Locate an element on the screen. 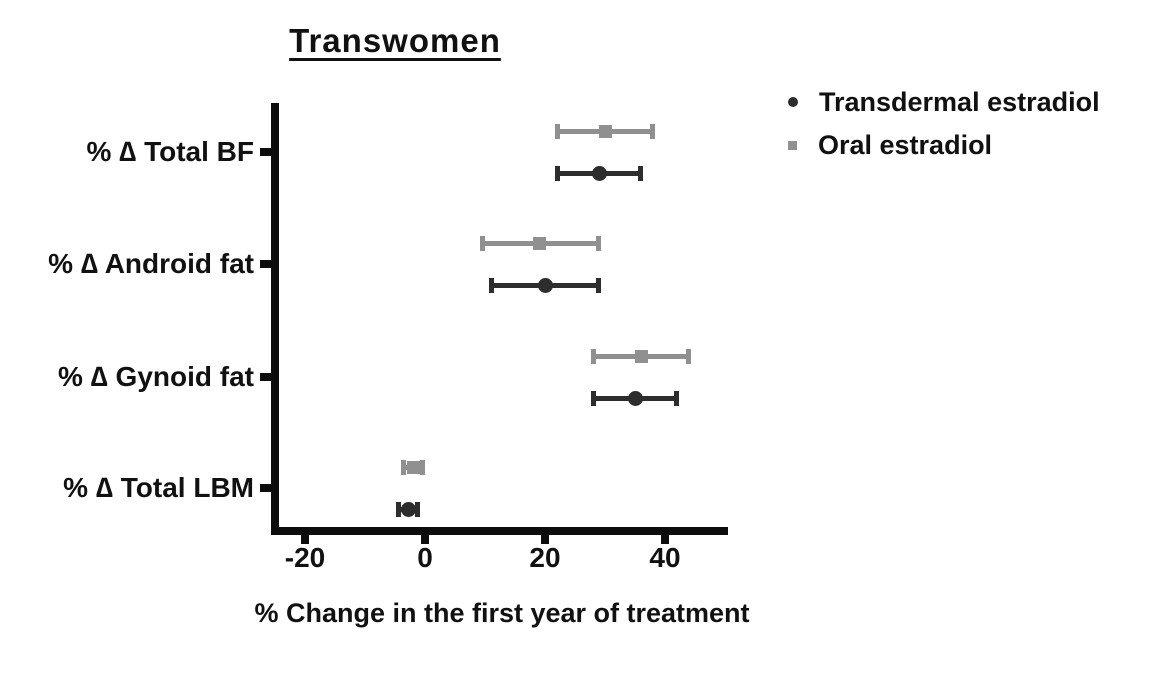 This screenshot has height=680, width=1153. x-axis-title: % Change in the first year of treatment is located at coordinates (502, 613).